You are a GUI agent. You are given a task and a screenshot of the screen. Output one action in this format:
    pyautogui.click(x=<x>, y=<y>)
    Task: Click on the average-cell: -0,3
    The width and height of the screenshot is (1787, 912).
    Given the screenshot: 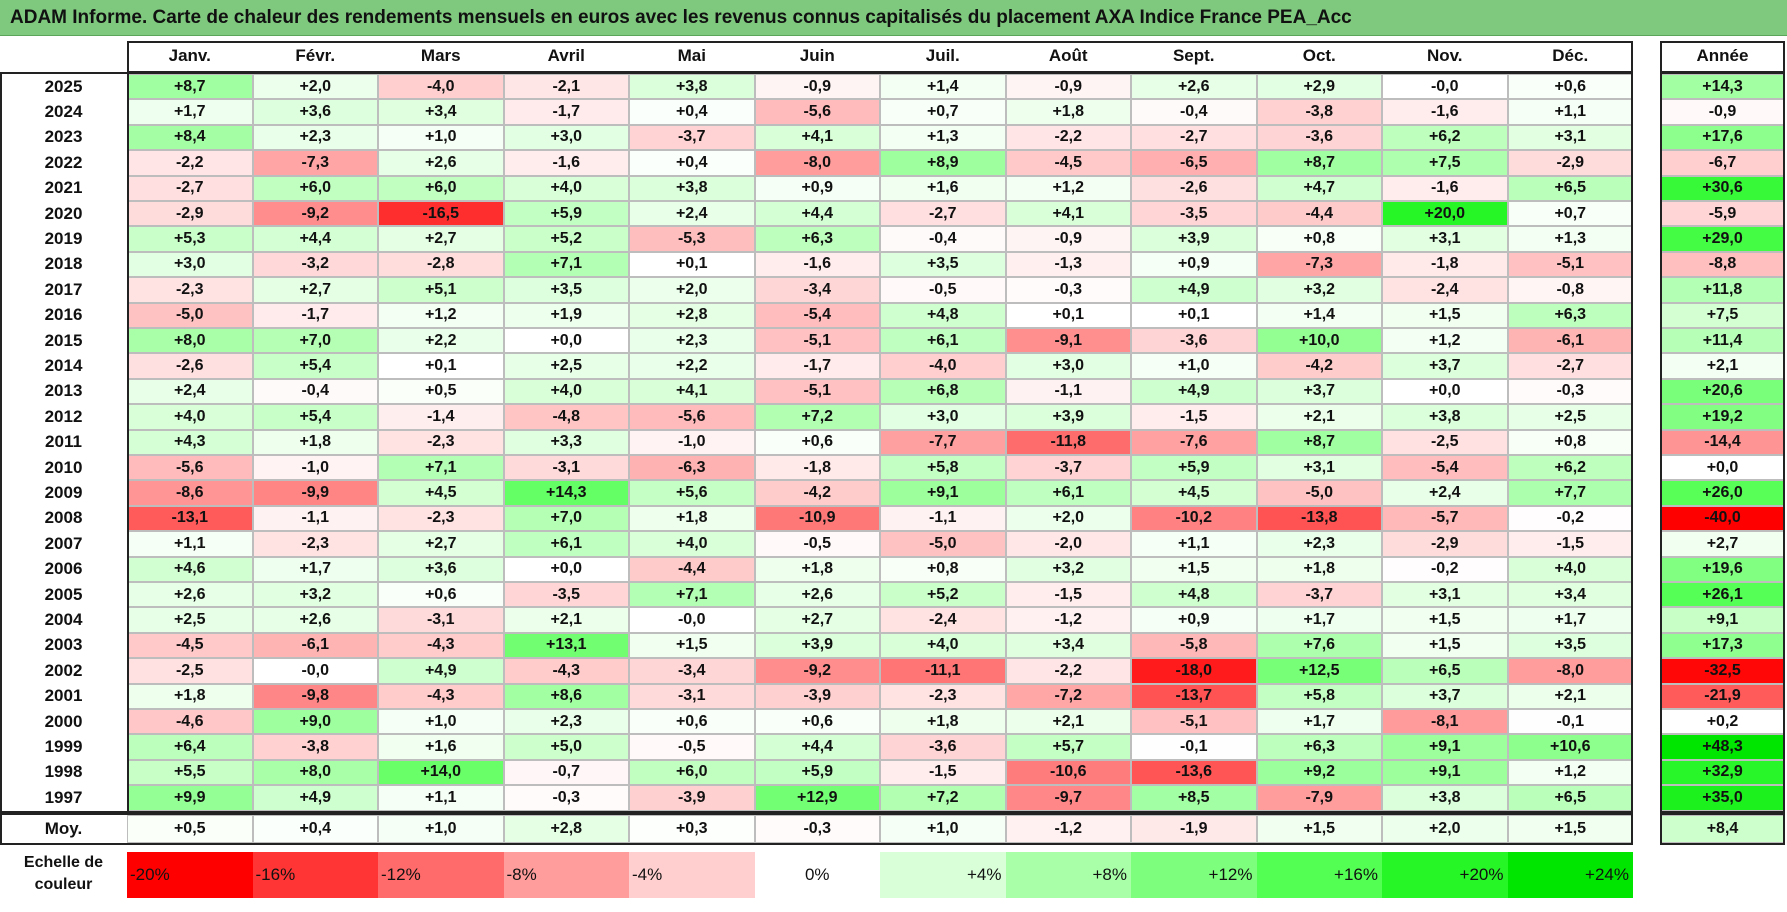 What is the action you would take?
    pyautogui.click(x=817, y=828)
    